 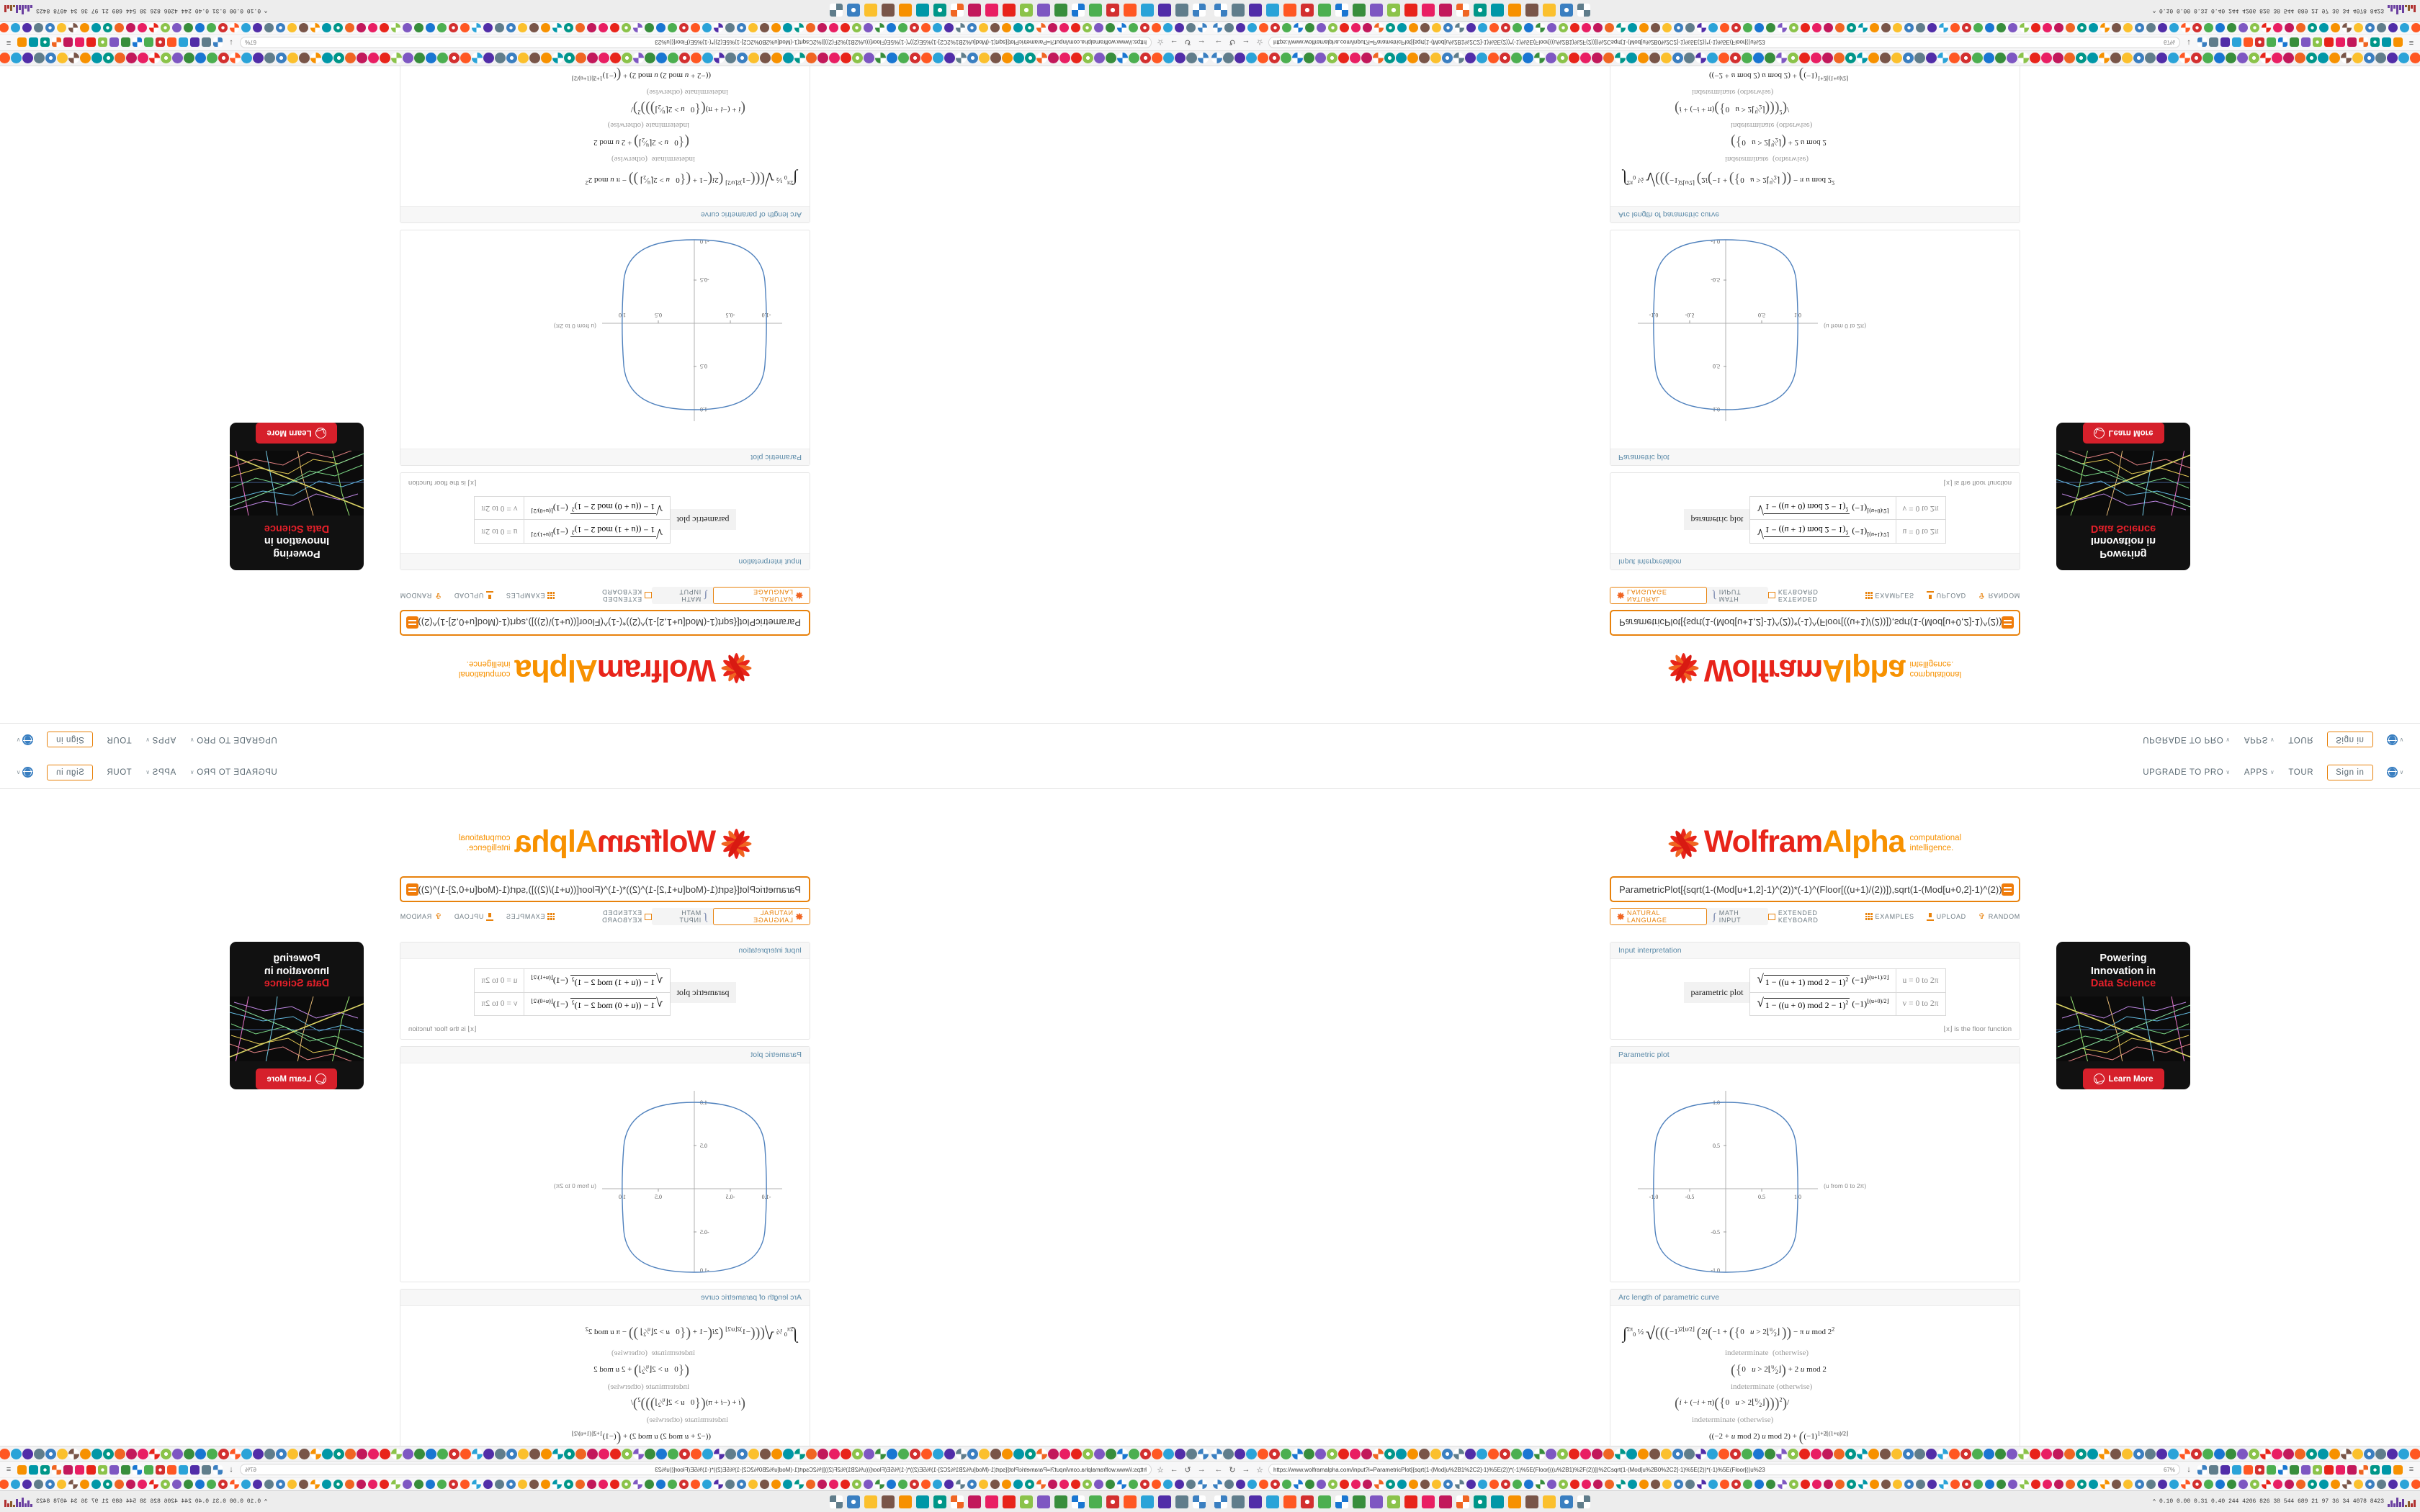 I want to click on nav-upgrade-to-pro: UPGRADE TO PRO ∨, so click(x=2187, y=772).